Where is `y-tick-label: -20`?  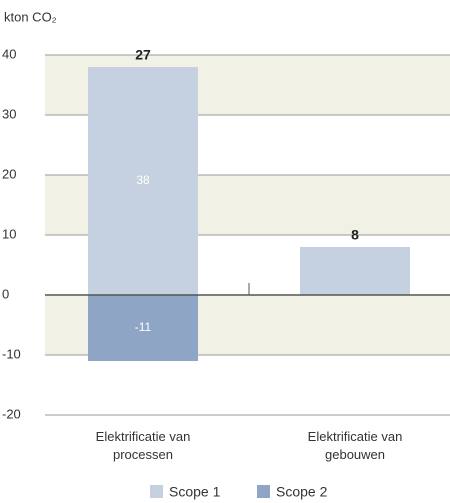
y-tick-label: -20 is located at coordinates (11, 413).